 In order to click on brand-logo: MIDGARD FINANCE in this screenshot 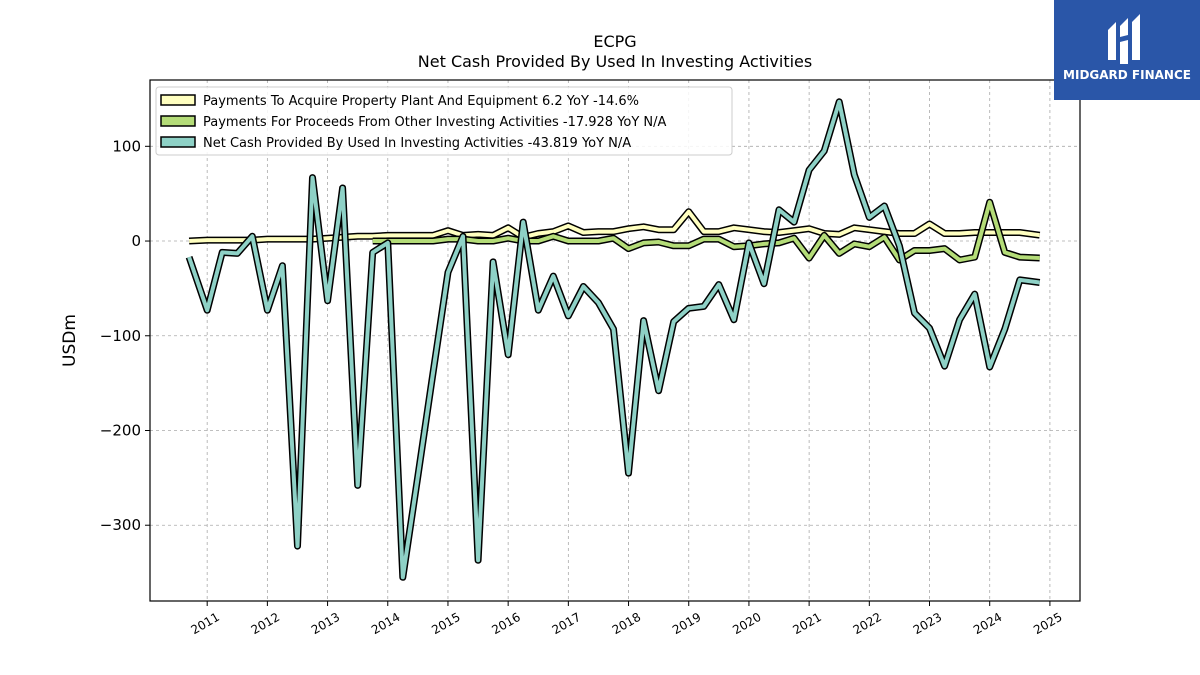, I will do `click(1127, 50)`.